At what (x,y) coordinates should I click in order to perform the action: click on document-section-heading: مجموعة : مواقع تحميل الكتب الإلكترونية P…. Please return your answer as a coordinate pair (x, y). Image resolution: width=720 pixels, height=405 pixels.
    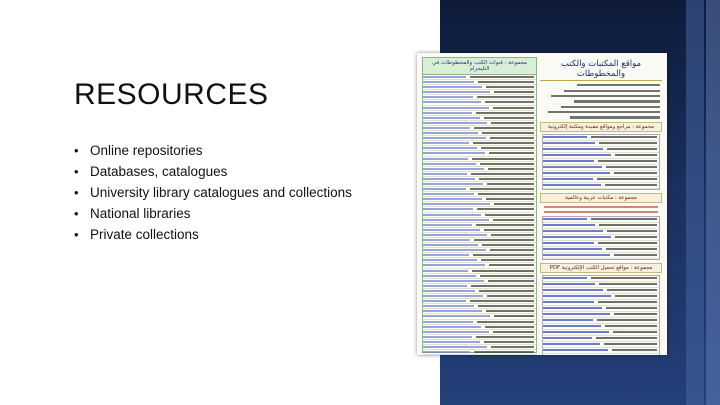
    Looking at the image, I should click on (601, 267).